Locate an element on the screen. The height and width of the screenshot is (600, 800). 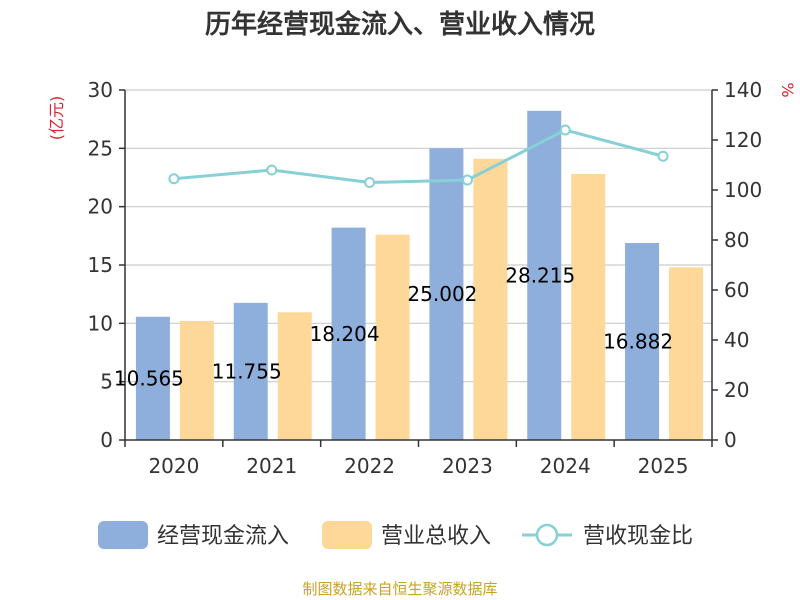
right-tick-label: 0 is located at coordinates (730, 440).